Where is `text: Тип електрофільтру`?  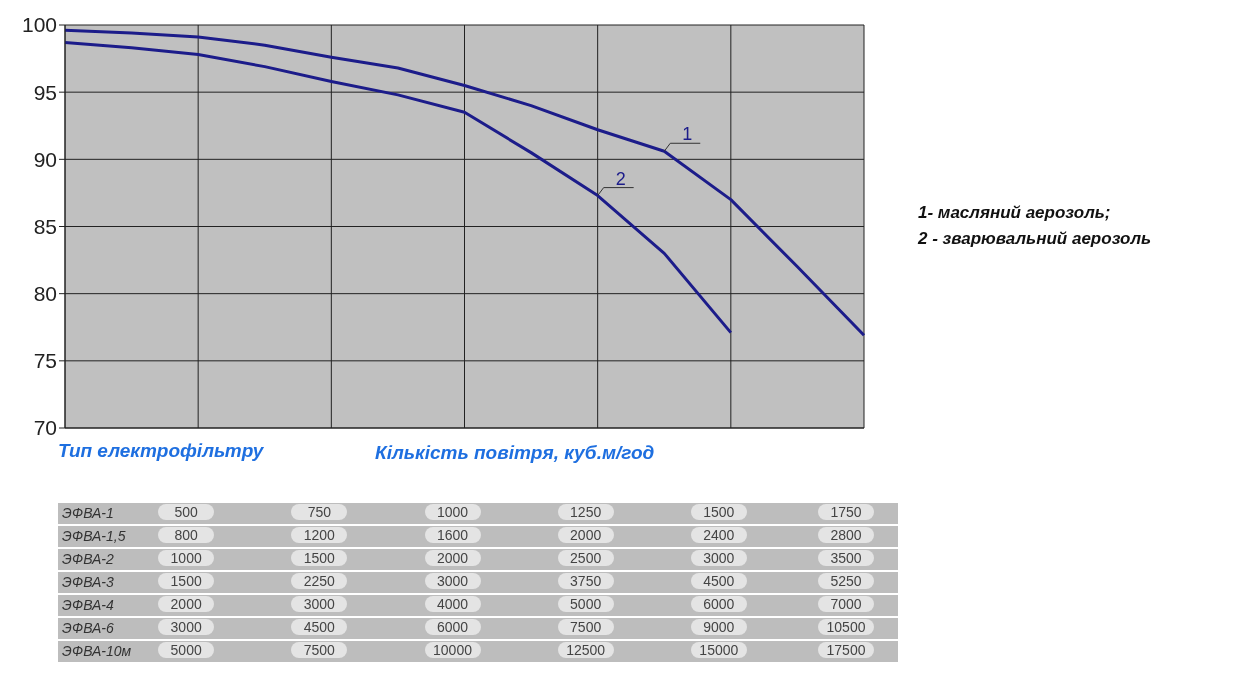 text: Тип електрофільтру is located at coordinates (161, 451).